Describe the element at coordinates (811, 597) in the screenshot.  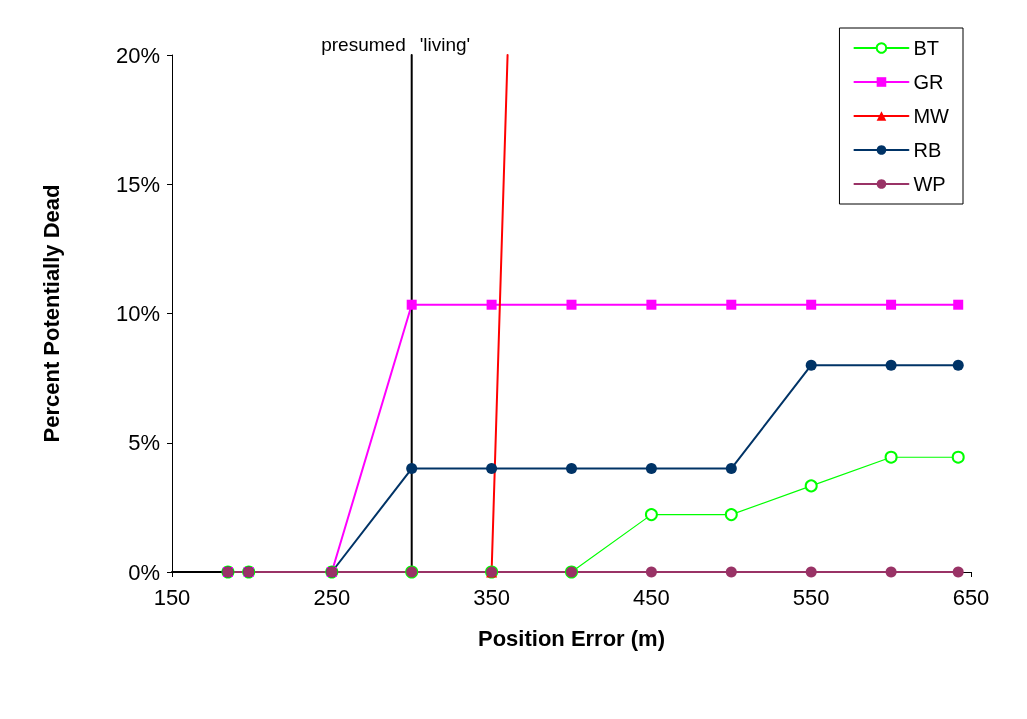
I see `x-tick-label: 550` at that location.